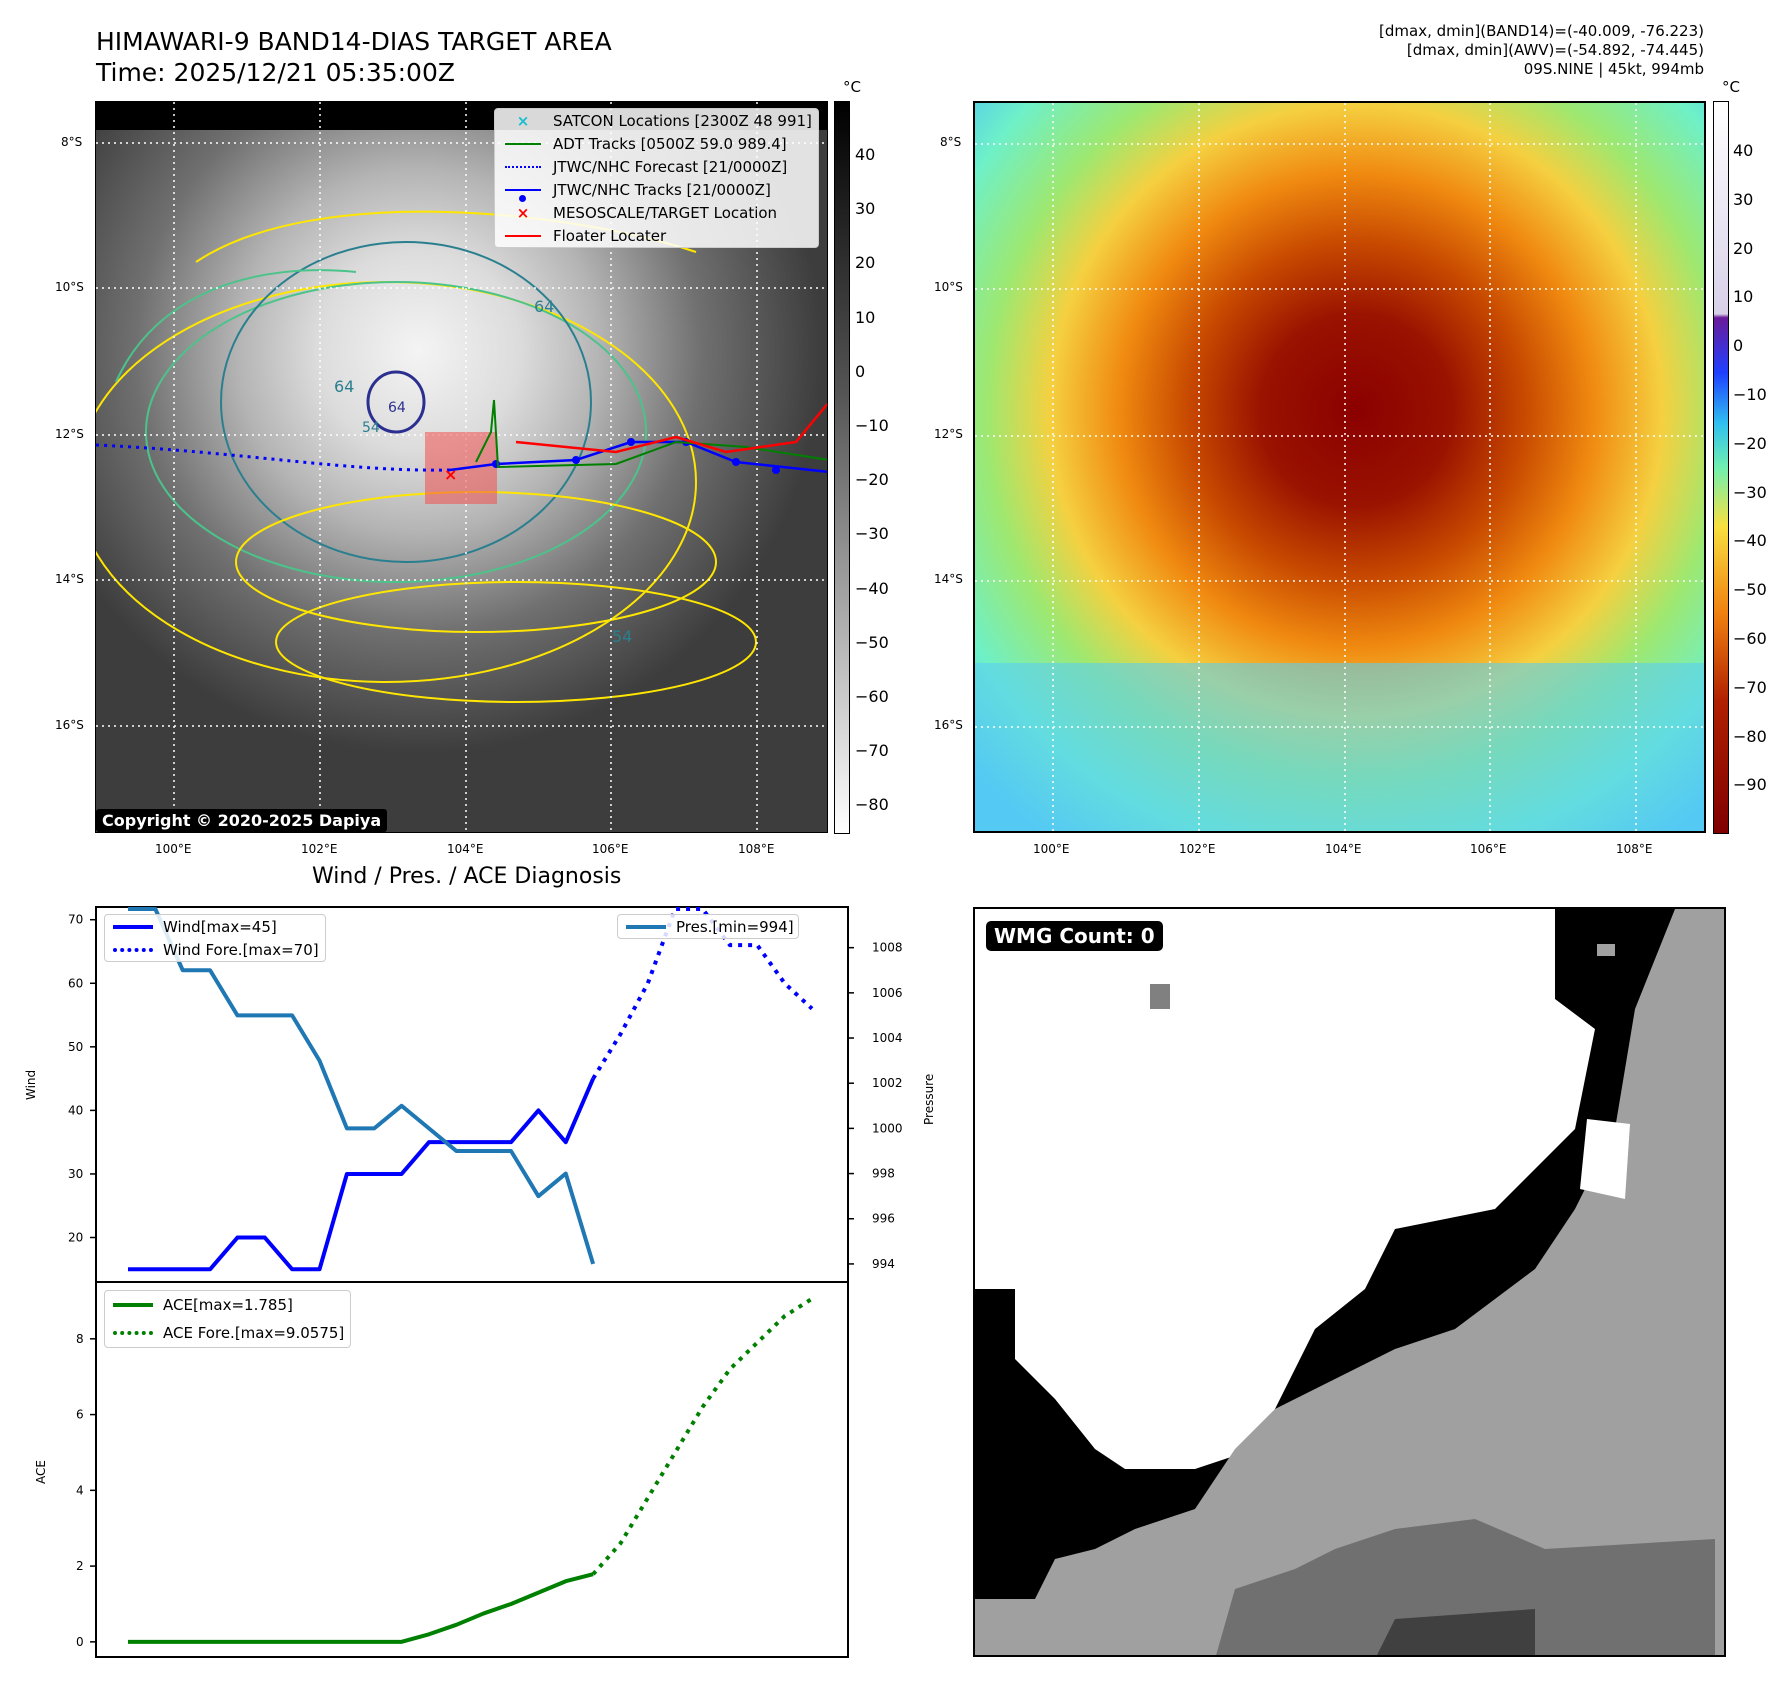 The width and height of the screenshot is (1788, 1690). What do you see at coordinates (242, 820) in the screenshot?
I see `copyright-label: Copyright © 2020-2025 Dapiya` at bounding box center [242, 820].